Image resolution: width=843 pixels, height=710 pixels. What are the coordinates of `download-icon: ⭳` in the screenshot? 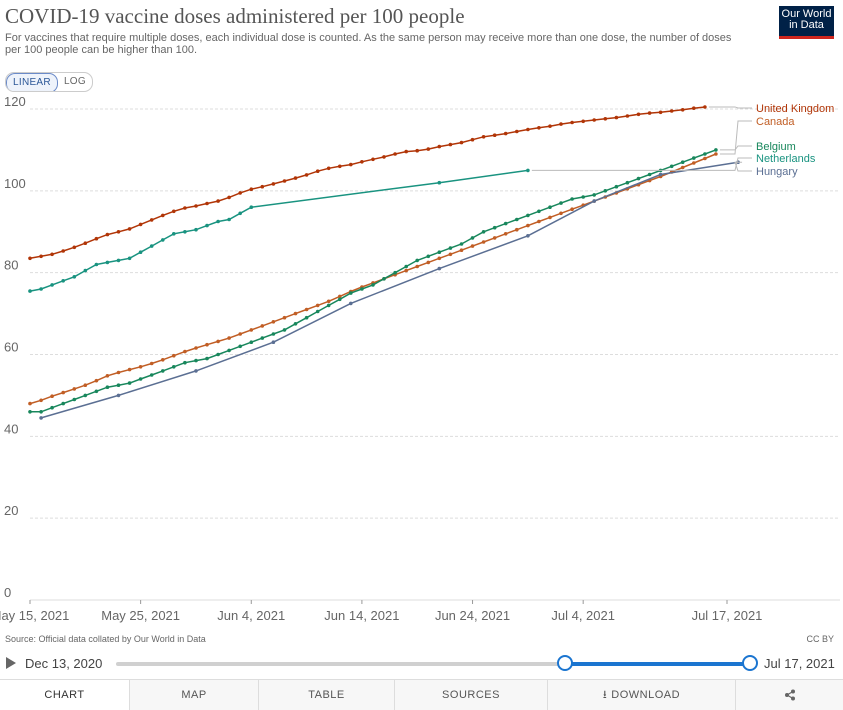 It's located at (605, 694).